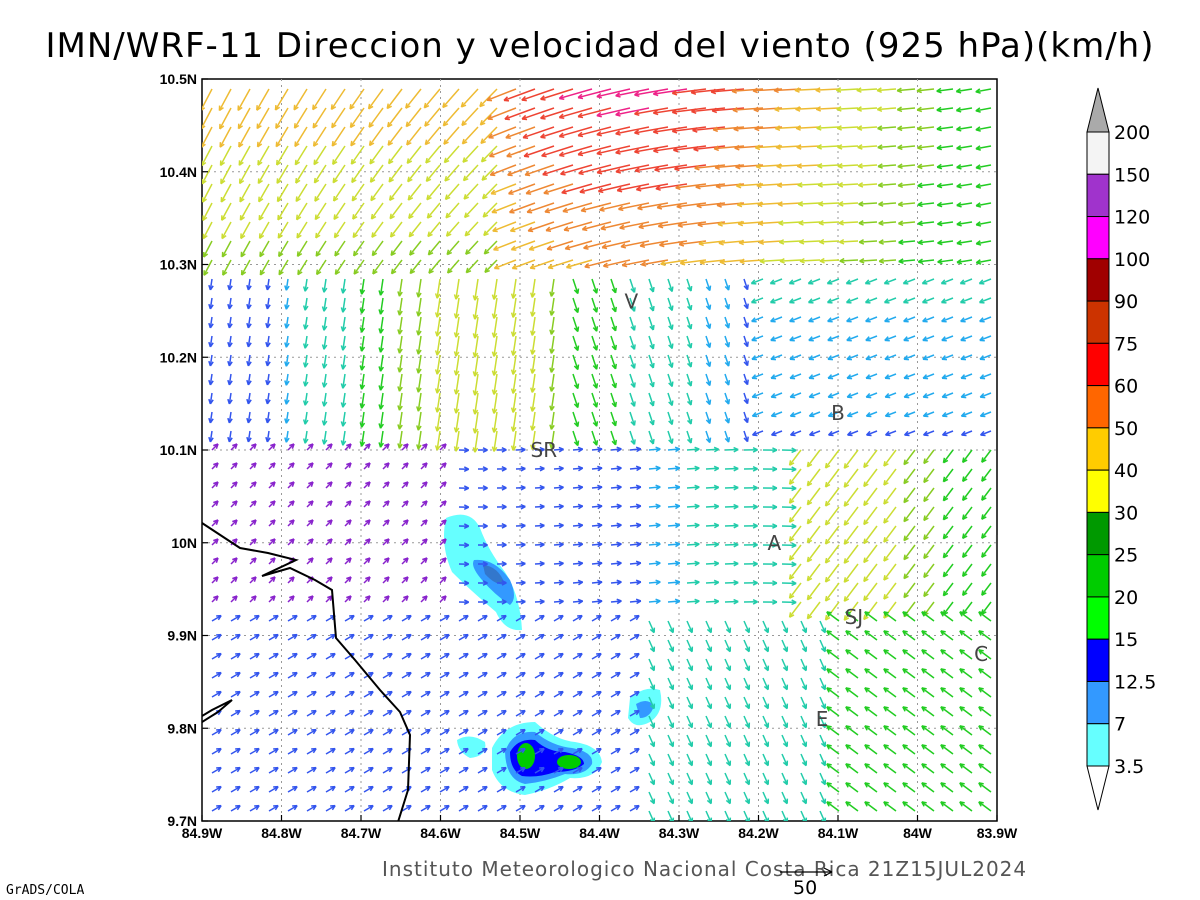 This screenshot has width=1200, height=900. I want to click on legend-label: 100, so click(1132, 260).